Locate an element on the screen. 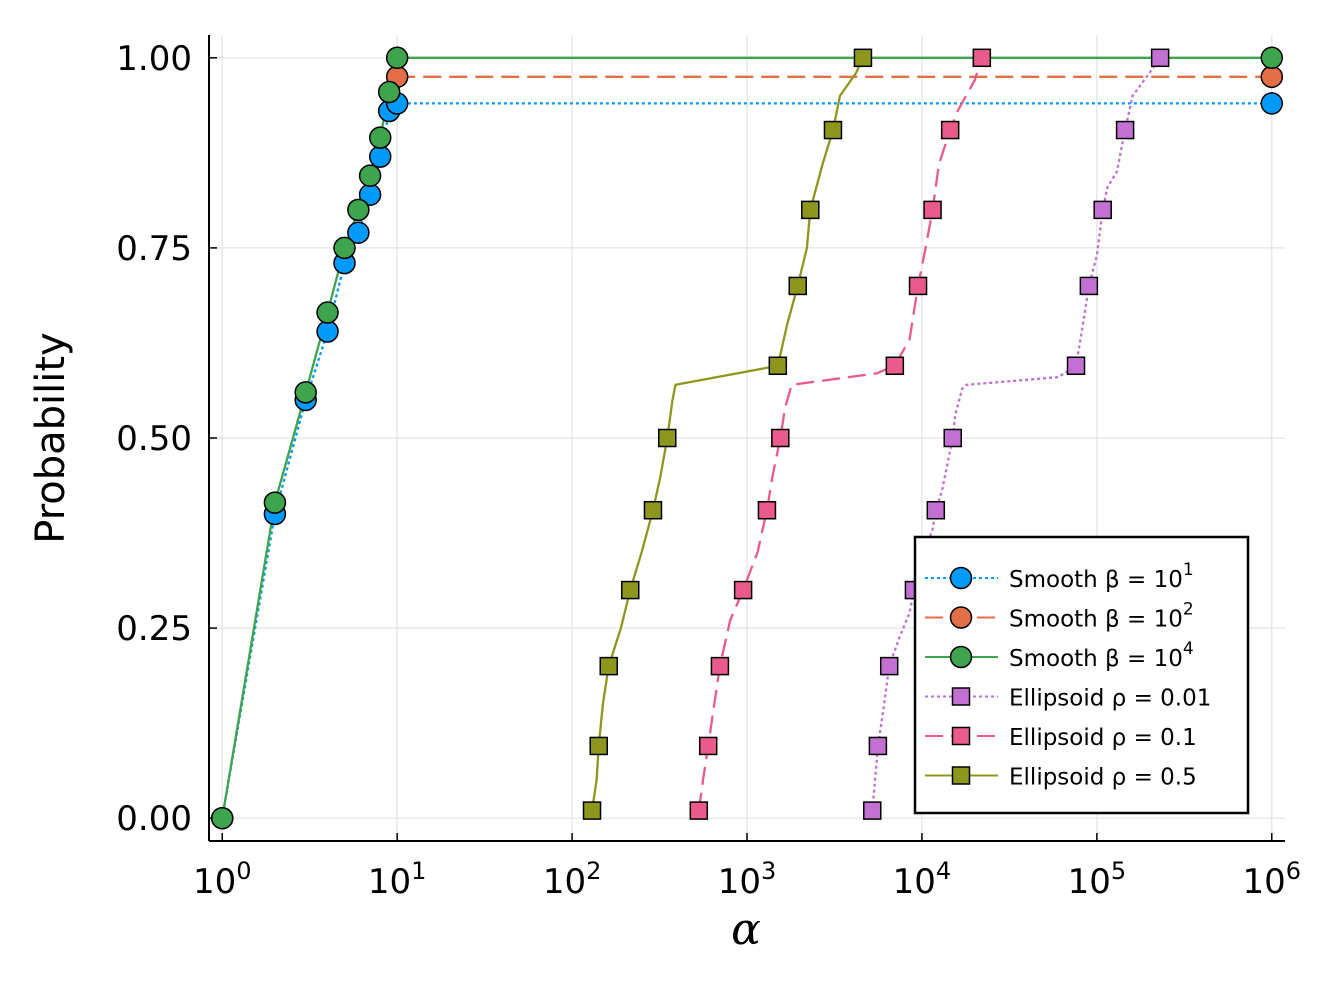 This screenshot has width=1320, height=990. x-tick-label: 10⁶ is located at coordinates (1272, 879).